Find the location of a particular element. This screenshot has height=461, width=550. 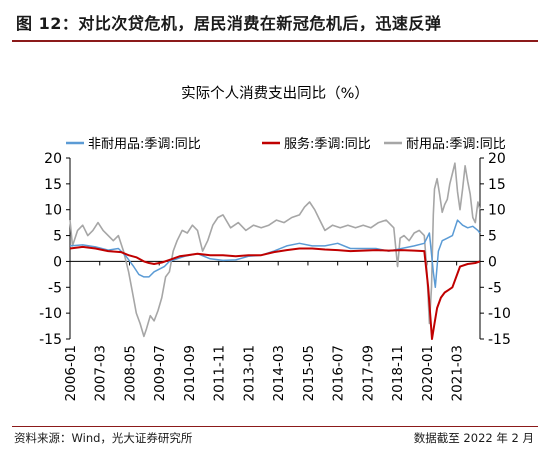

y2-tick-label: -5 is located at coordinates (495, 288).